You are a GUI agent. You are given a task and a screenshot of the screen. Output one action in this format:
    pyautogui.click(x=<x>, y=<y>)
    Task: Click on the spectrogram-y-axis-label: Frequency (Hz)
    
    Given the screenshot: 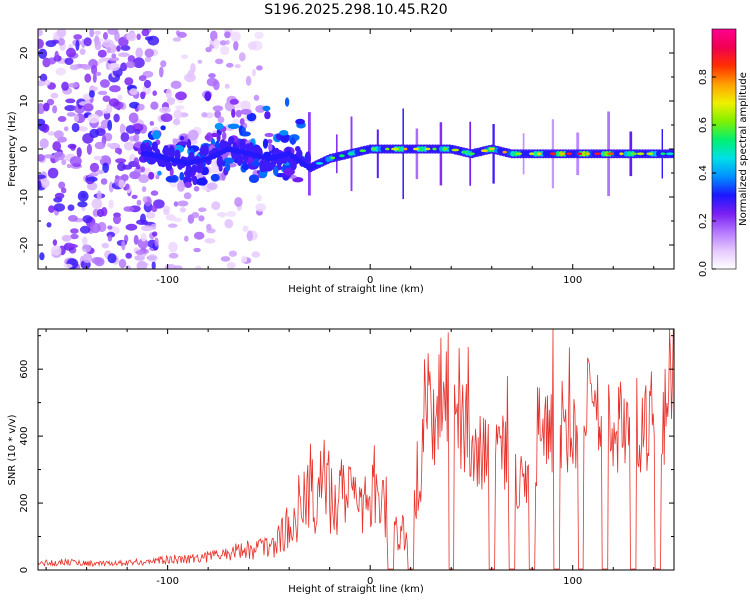 What is the action you would take?
    pyautogui.click(x=12, y=149)
    